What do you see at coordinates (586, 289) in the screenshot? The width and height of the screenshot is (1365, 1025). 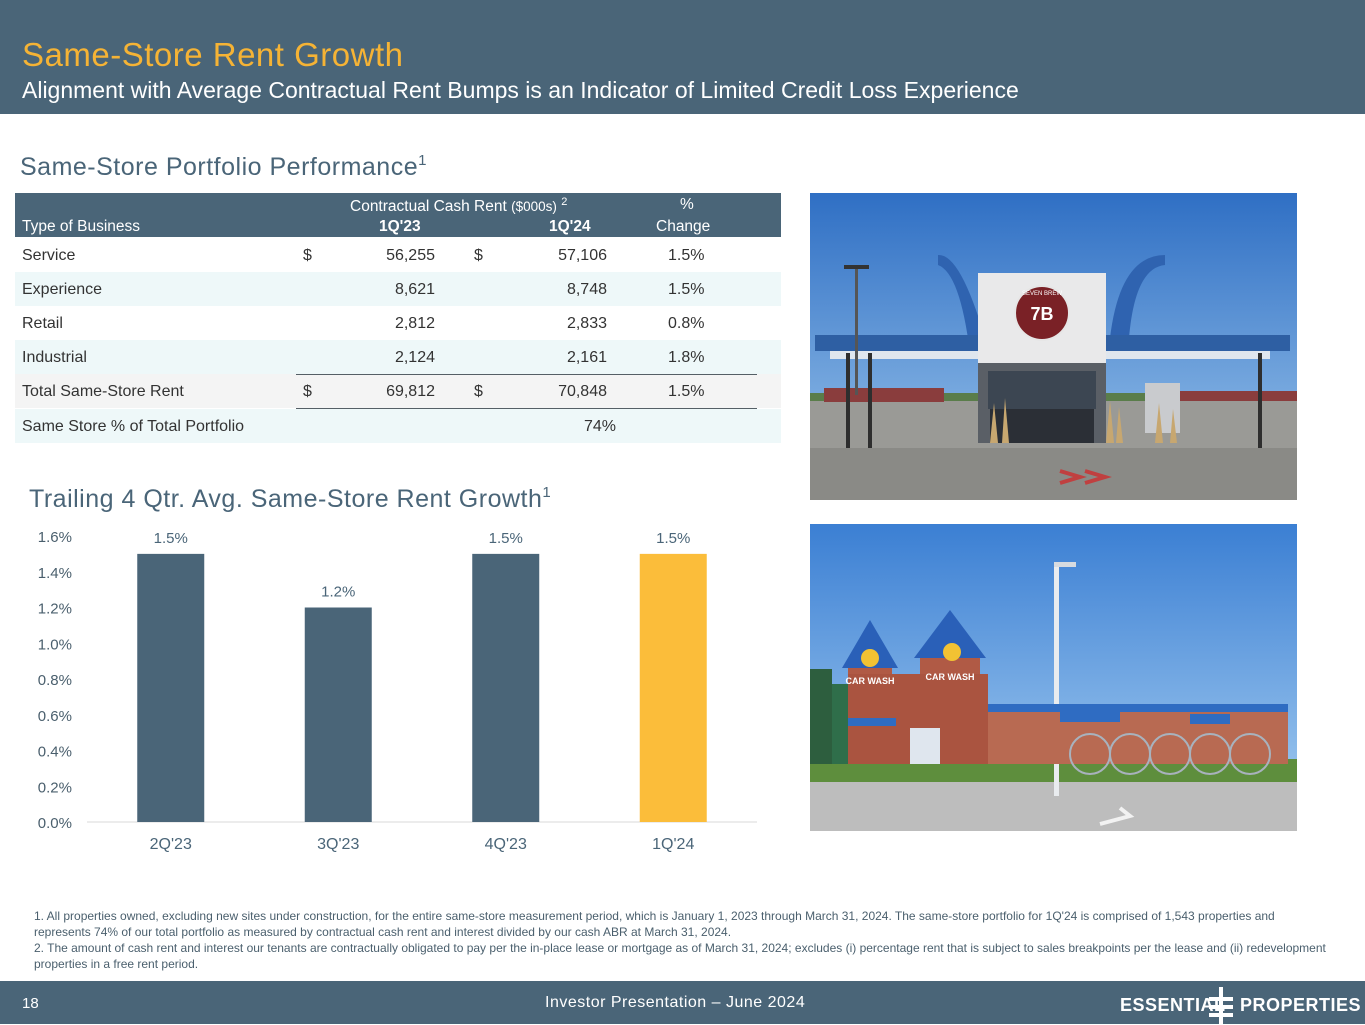 I see `row-value-1q24: 8,748` at bounding box center [586, 289].